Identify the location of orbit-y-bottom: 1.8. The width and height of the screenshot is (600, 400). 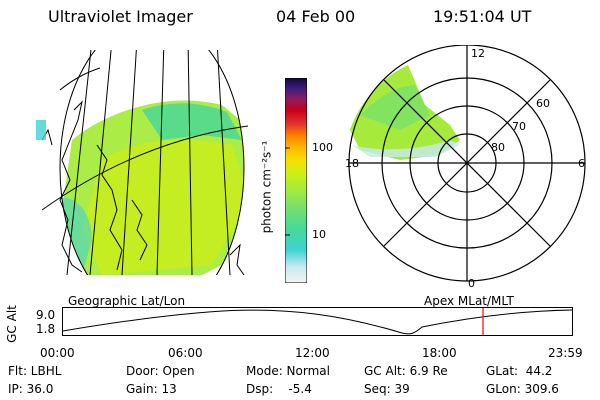
(46, 329).